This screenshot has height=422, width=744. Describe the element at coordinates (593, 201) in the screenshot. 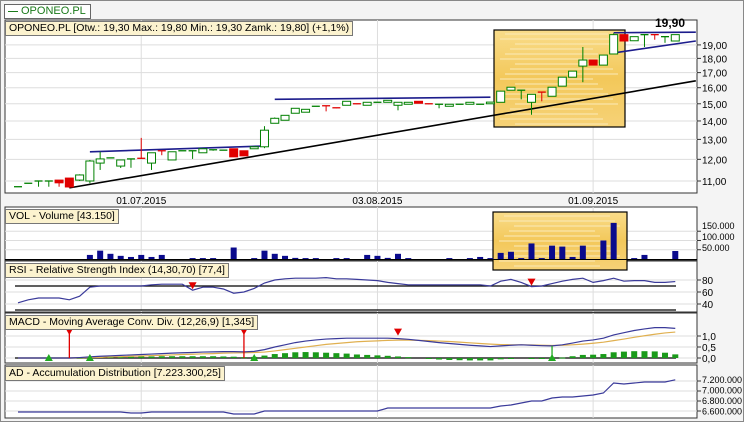

I see `date-axis-label: 01.09.2015` at that location.